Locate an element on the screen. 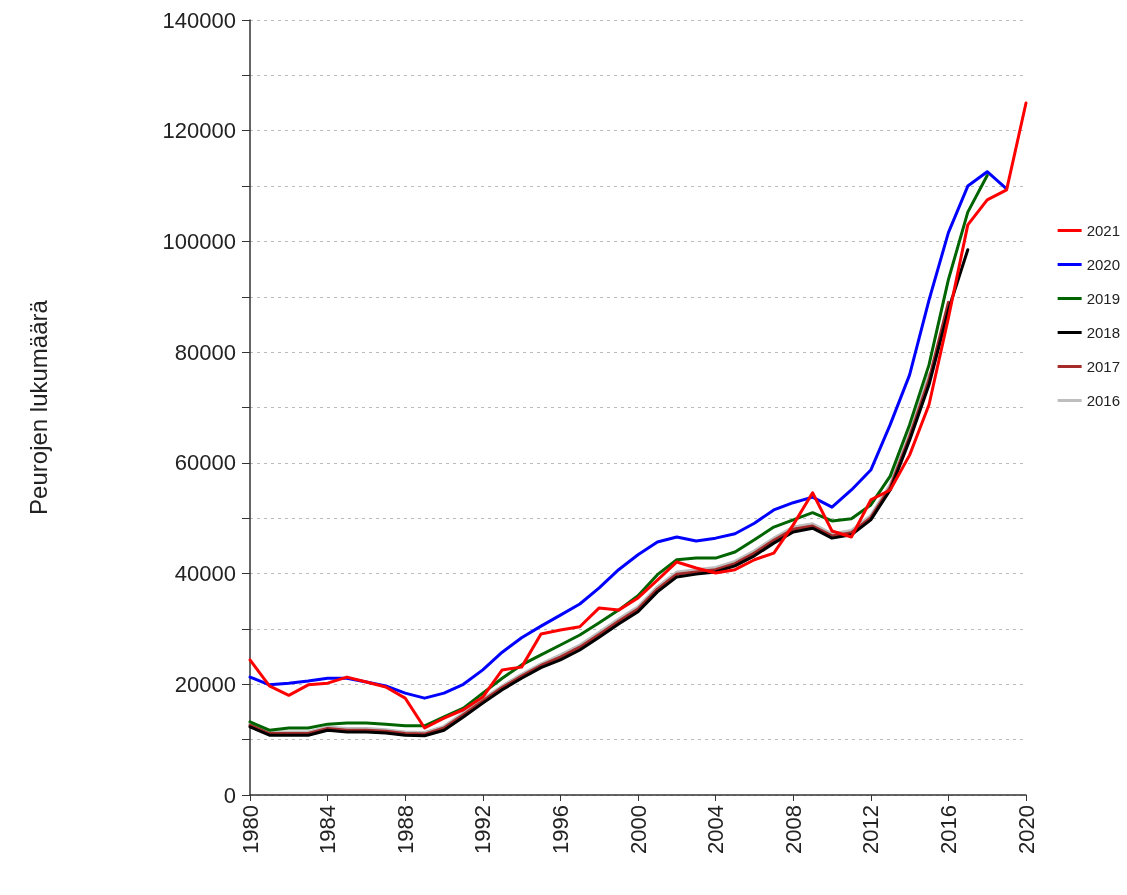 This screenshot has height=895, width=1127. x-tick-label: 1988 is located at coordinates (405, 829).